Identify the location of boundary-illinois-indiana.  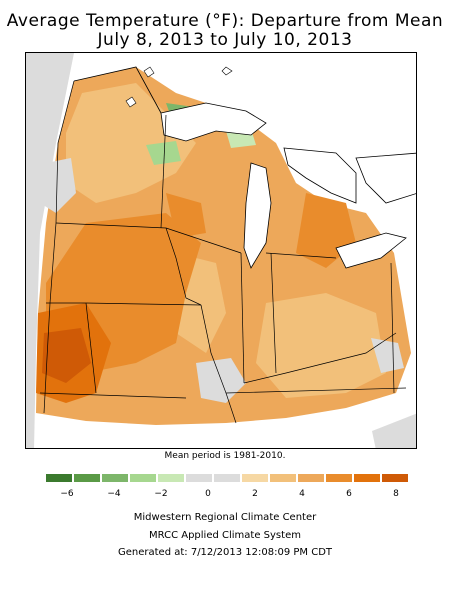
(242, 318).